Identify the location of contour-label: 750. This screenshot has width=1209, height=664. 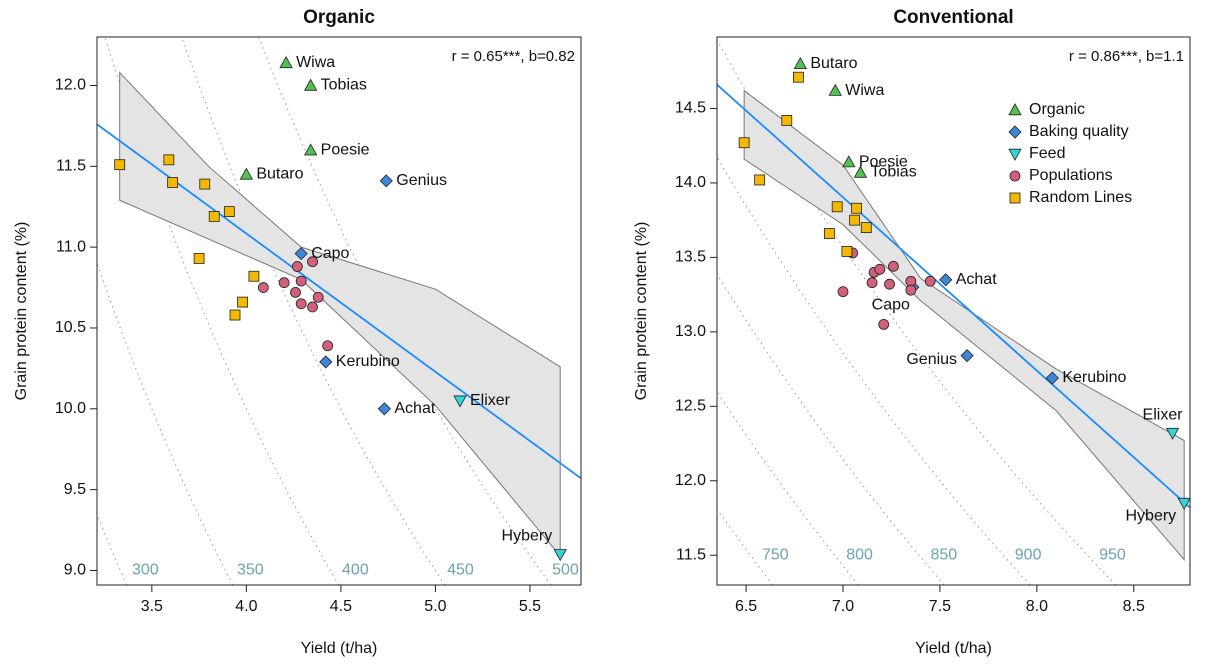
(775, 554).